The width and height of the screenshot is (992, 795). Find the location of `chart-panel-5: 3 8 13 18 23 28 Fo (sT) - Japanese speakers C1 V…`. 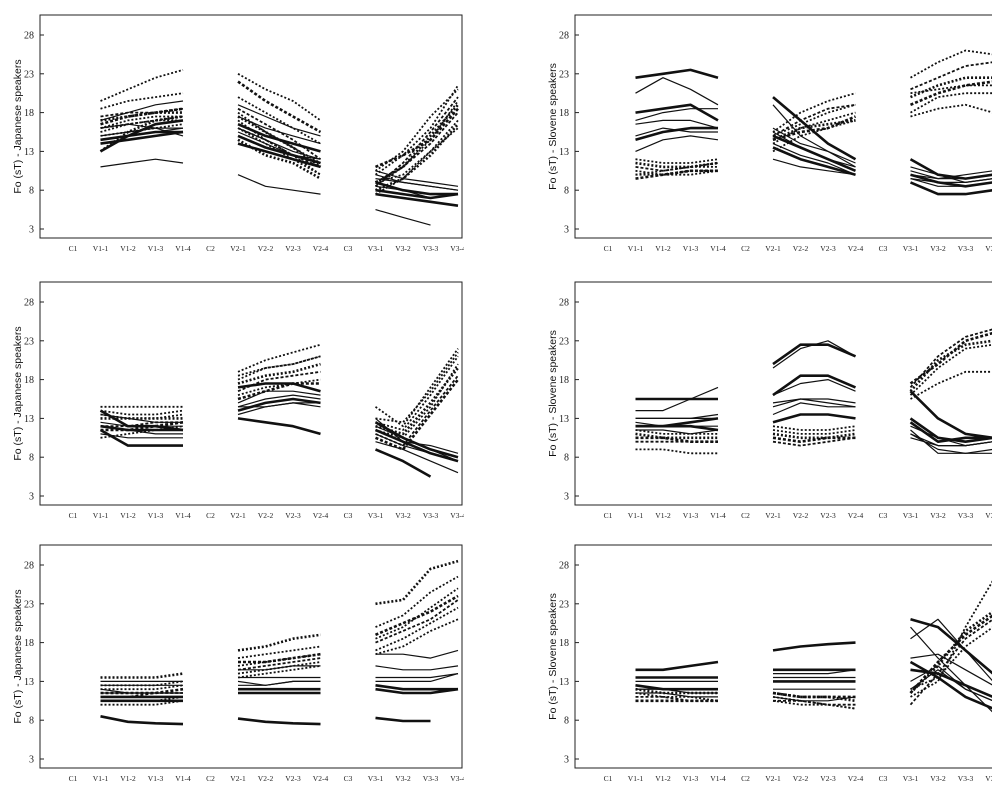

chart-panel-5: 3 8 13 18 23 28 Fo (sT) - Japanese speakers C1 V… is located at coordinates (236, 665).